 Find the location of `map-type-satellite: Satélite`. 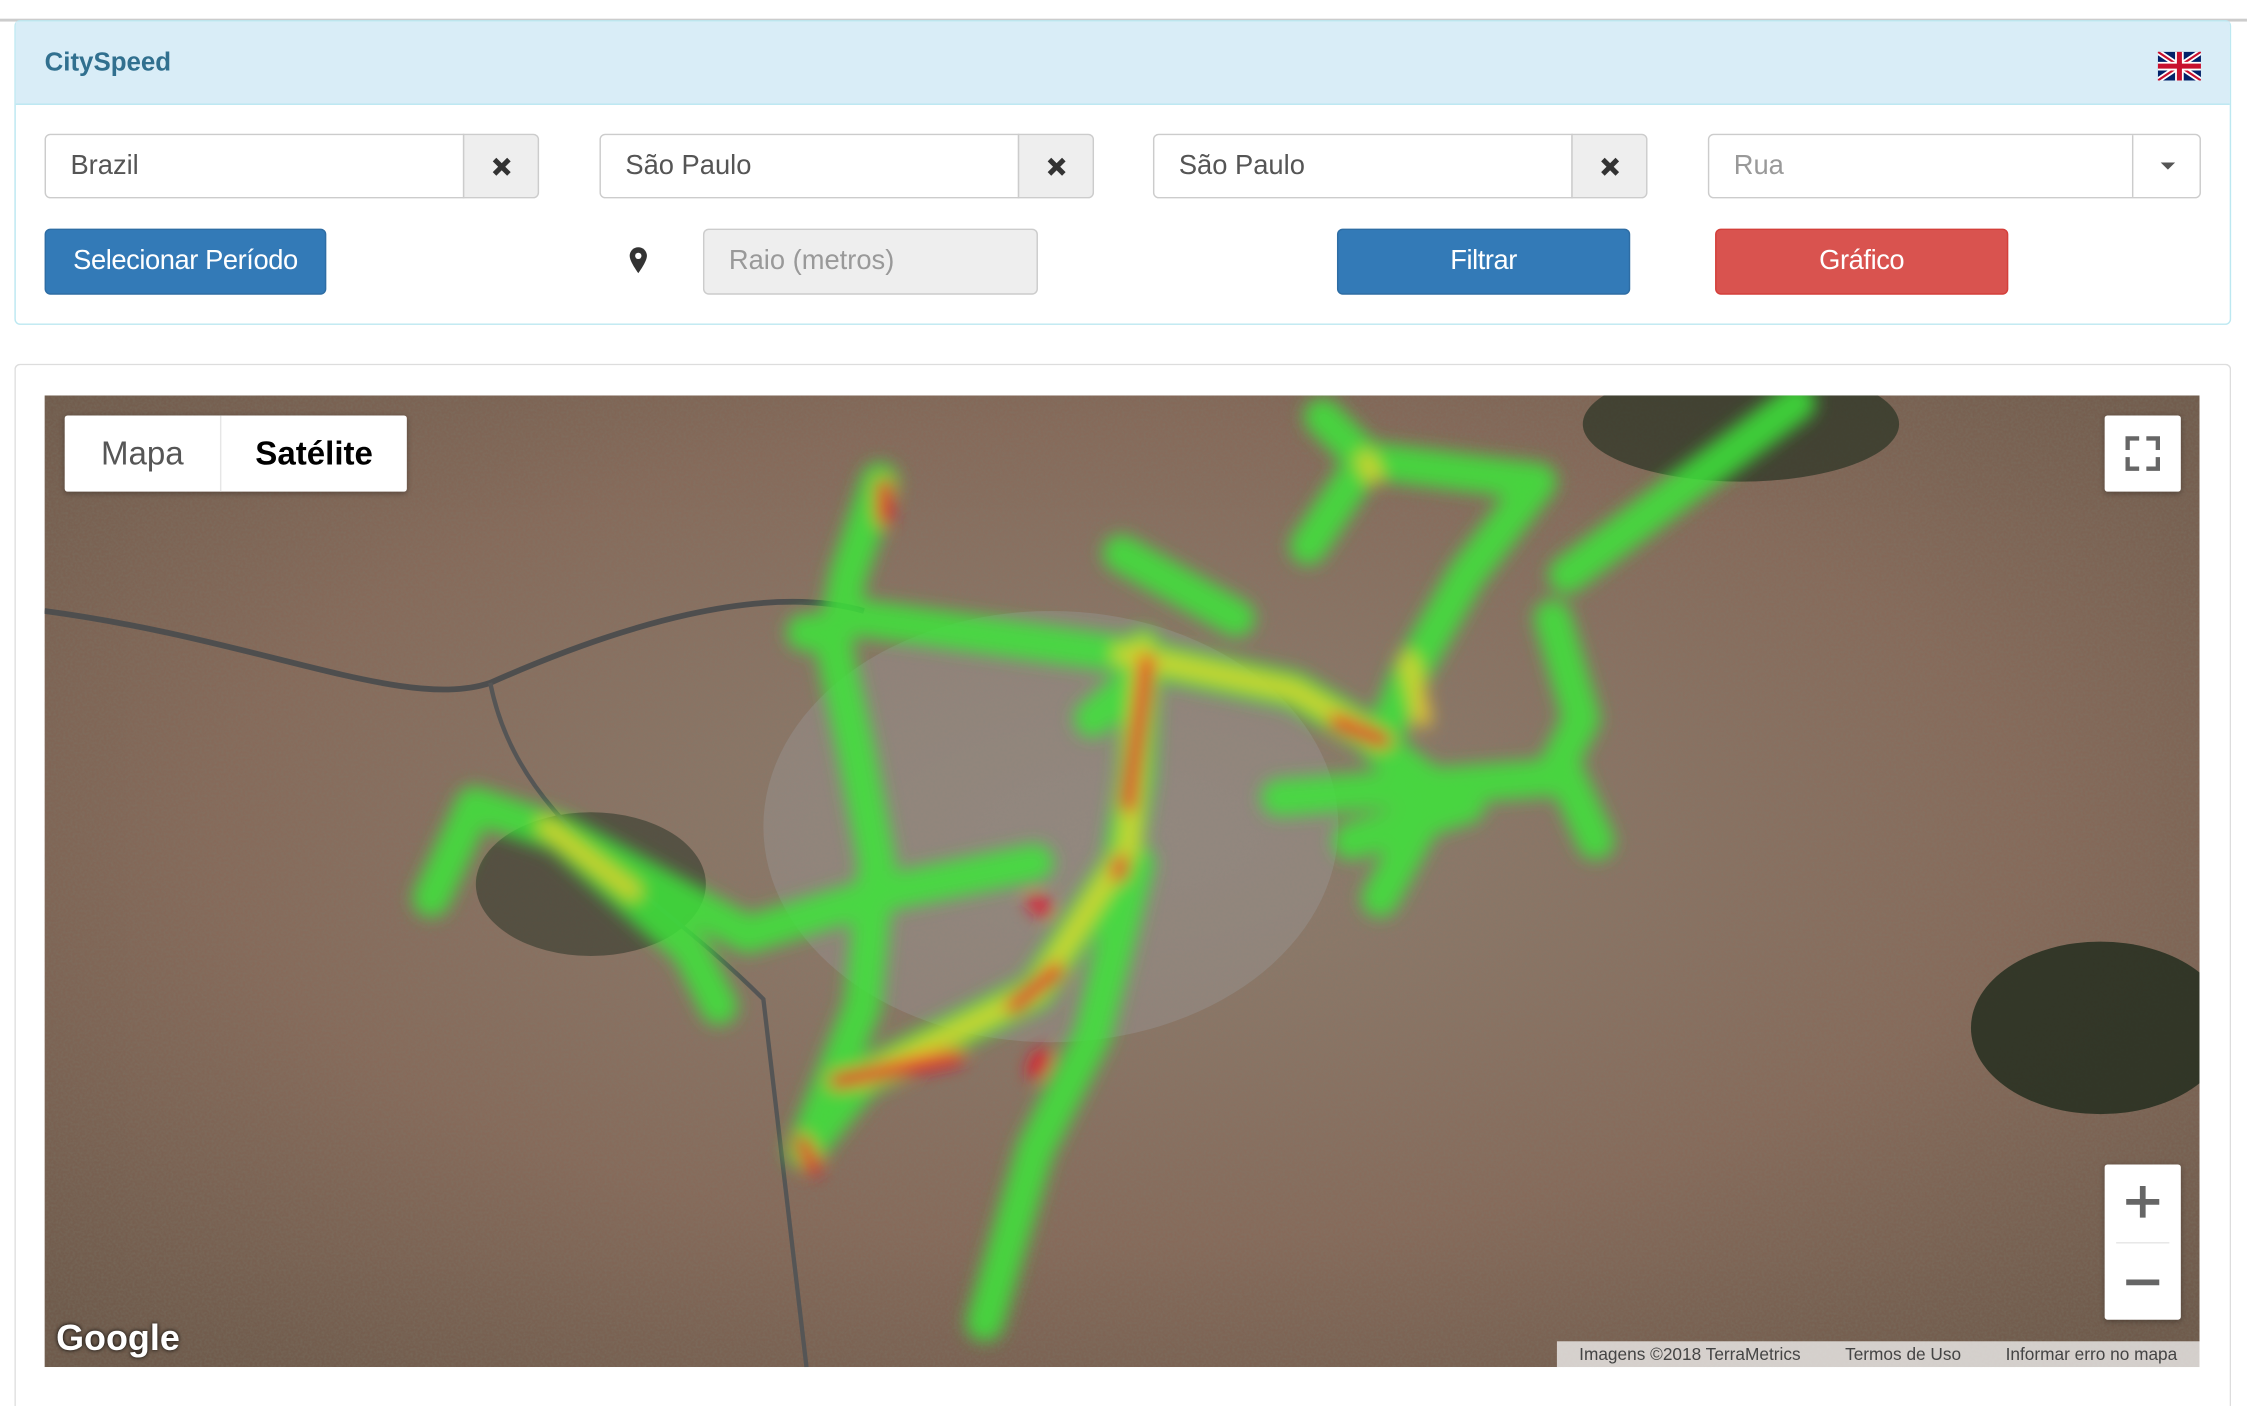

map-type-satellite: Satélite is located at coordinates (314, 453).